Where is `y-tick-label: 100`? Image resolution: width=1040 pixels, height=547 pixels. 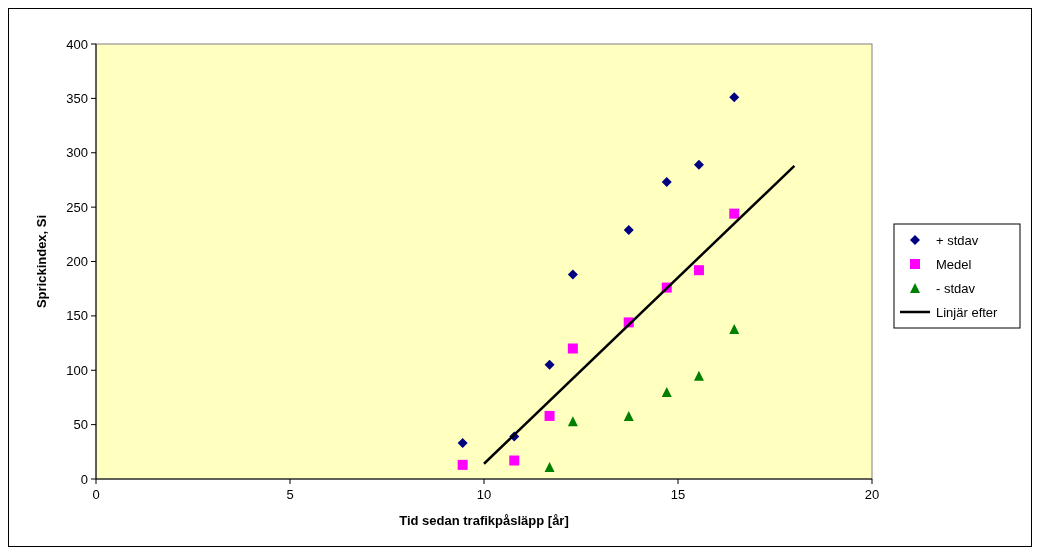
y-tick-label: 100 is located at coordinates (77, 370).